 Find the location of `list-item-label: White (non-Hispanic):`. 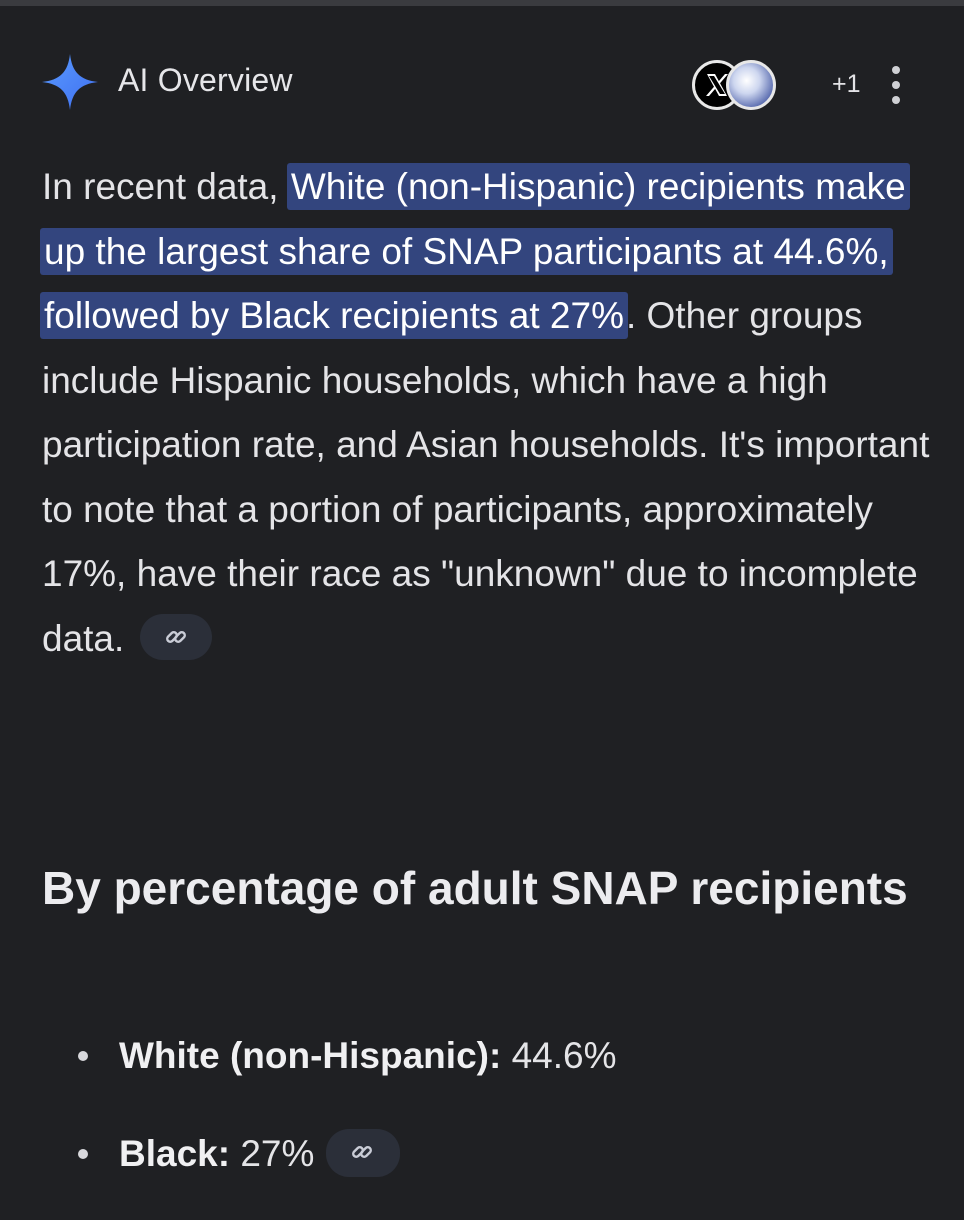

list-item-label: White (non-Hispanic): is located at coordinates (310, 1055).